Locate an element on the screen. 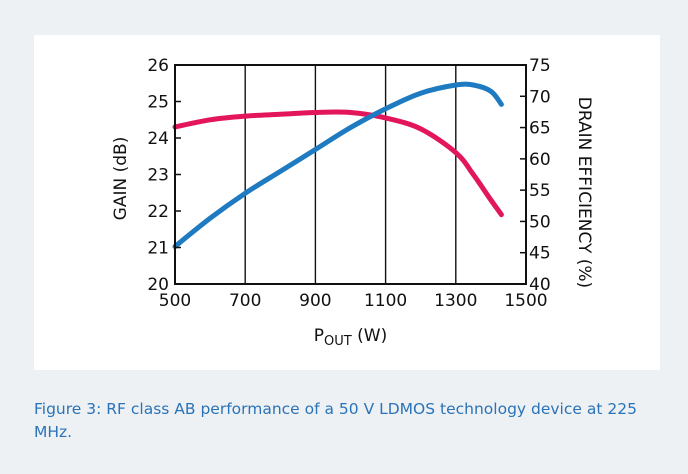  x-axis-title-subscript: OUT is located at coordinates (338, 341).